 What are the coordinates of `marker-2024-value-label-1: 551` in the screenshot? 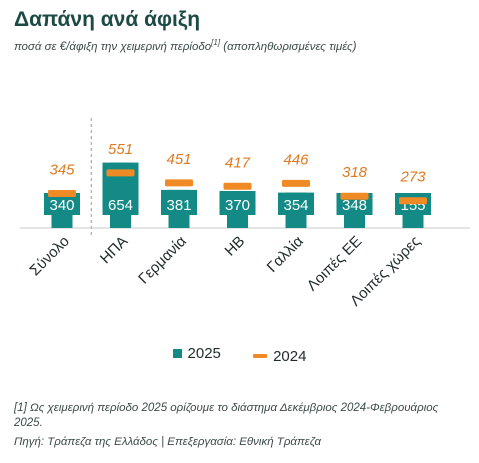 It's located at (120, 149).